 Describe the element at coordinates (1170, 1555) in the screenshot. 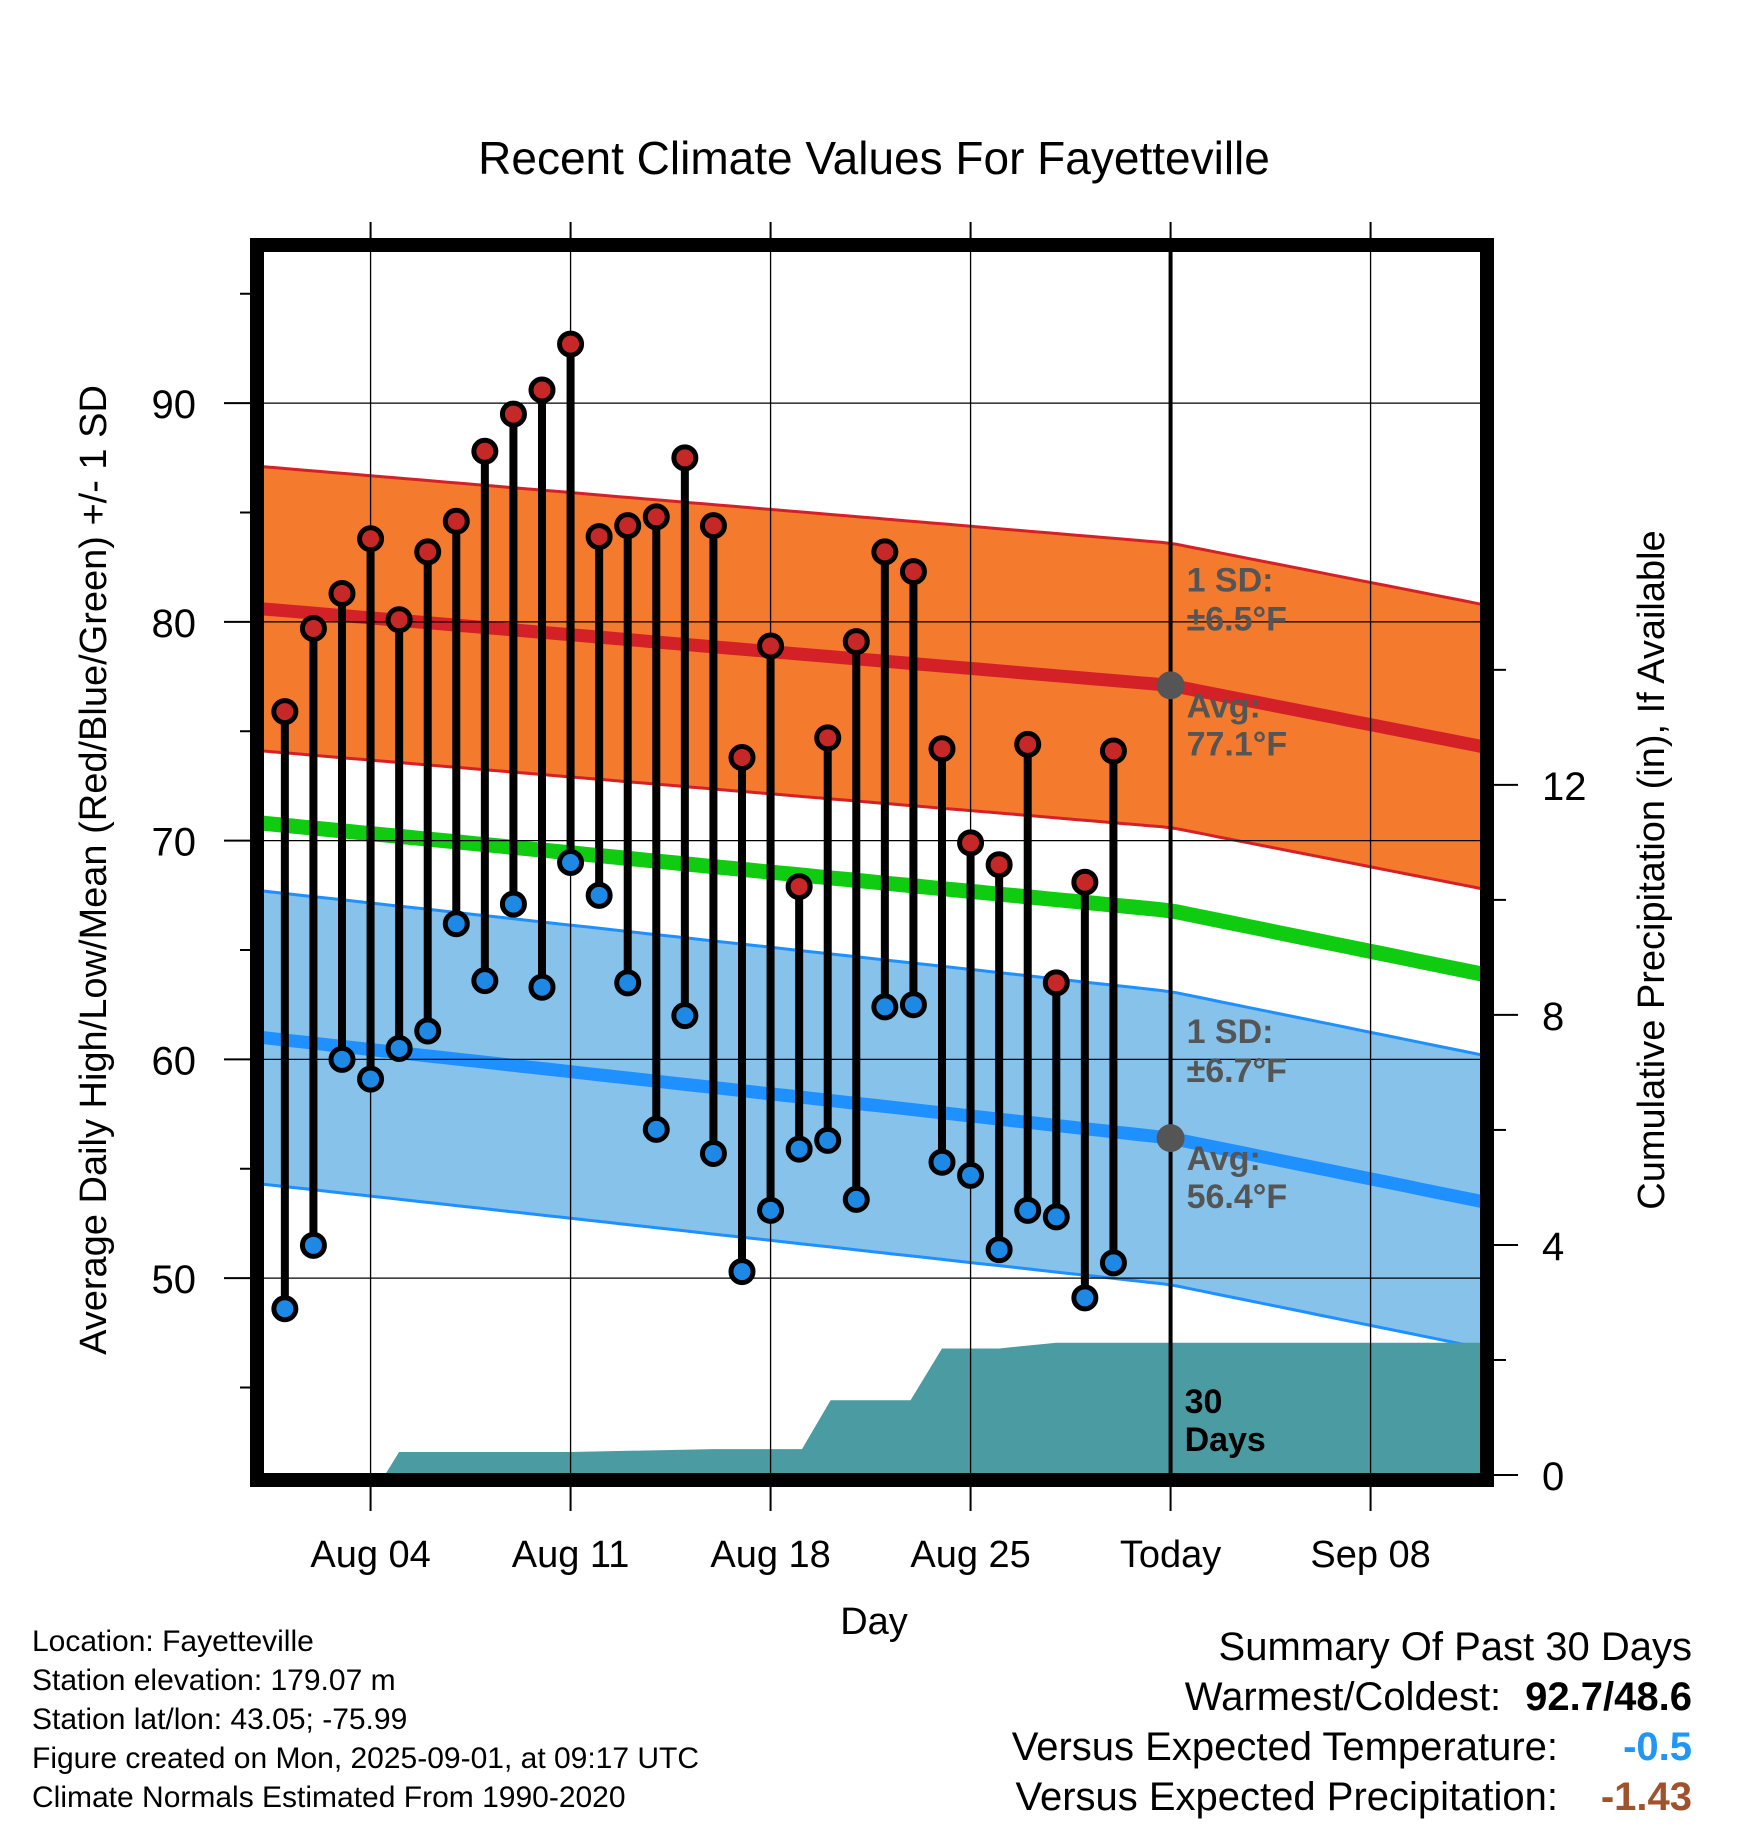

I see `x-tick-label: Today` at that location.